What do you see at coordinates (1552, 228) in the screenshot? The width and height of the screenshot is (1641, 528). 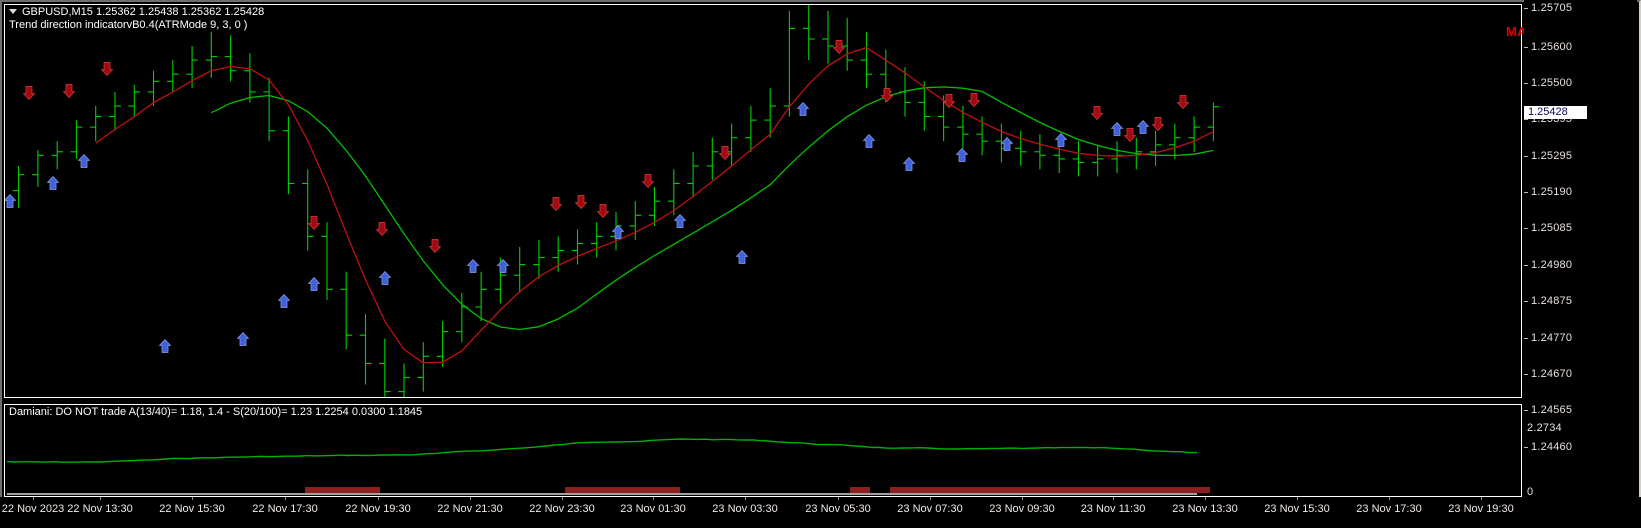 I see `price-tick-label: 1.25085` at bounding box center [1552, 228].